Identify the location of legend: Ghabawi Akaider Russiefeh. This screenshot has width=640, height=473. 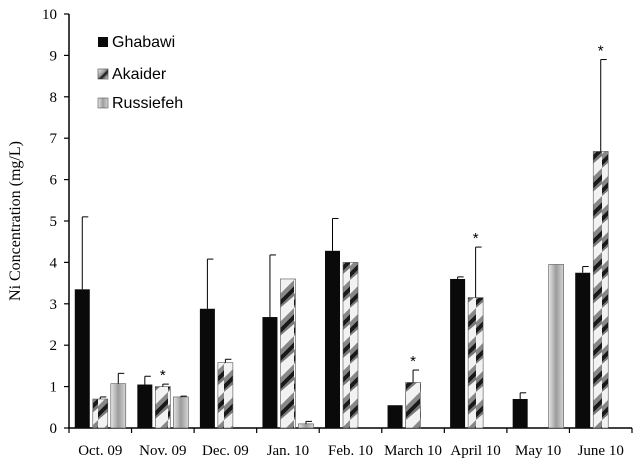
(140, 73).